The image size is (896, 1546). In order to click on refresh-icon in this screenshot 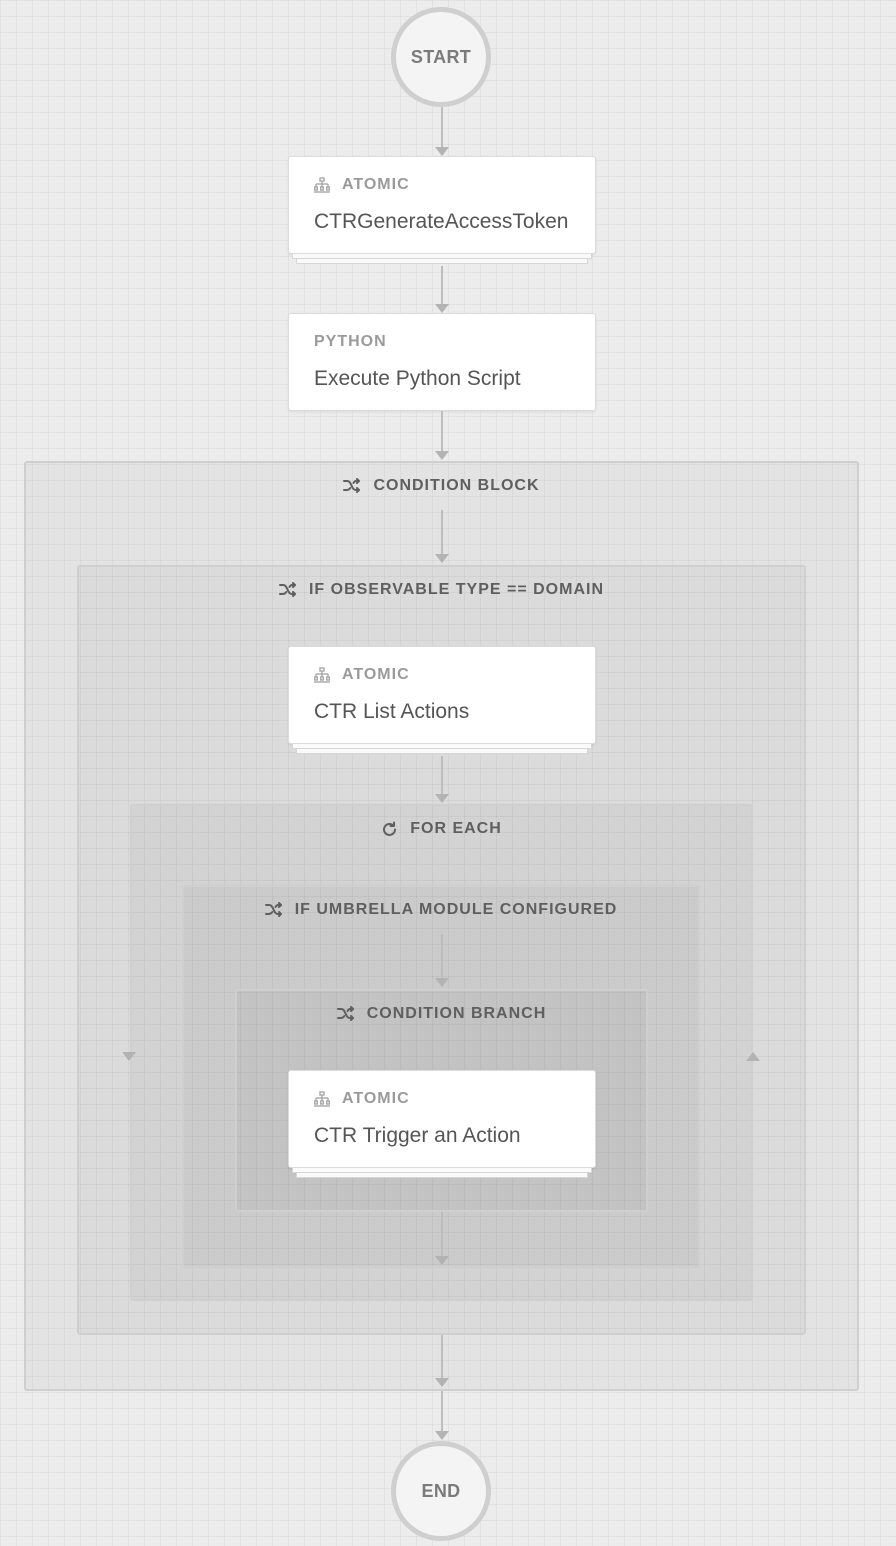, I will do `click(390, 828)`.